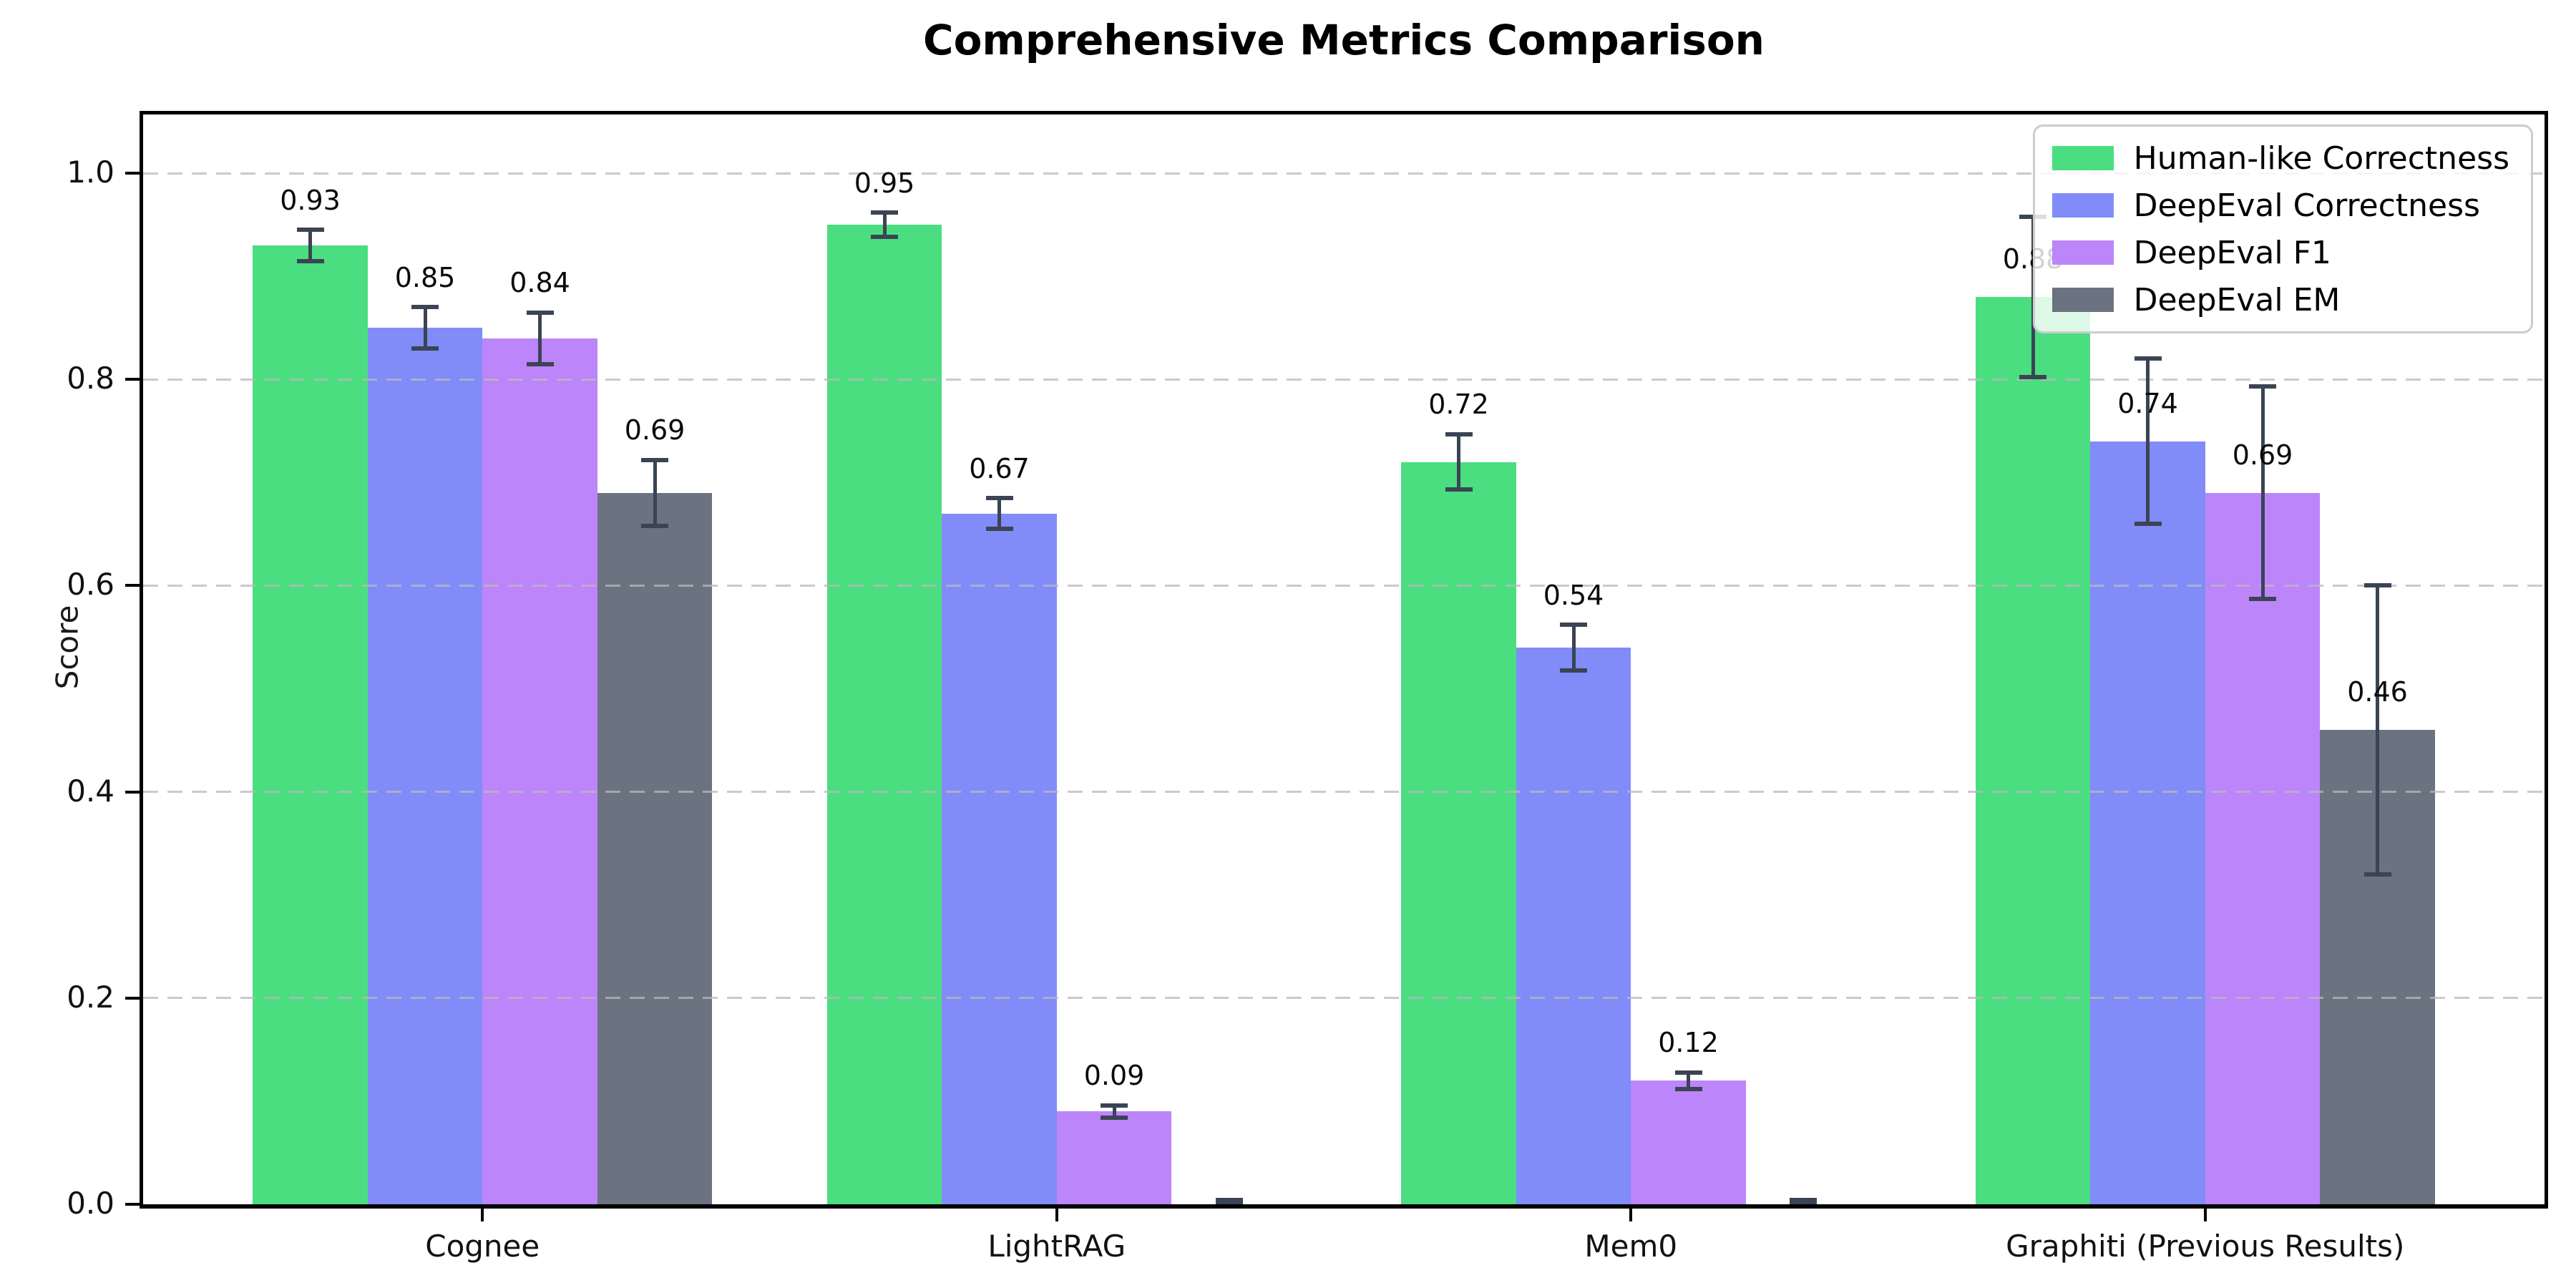 The height and width of the screenshot is (1288, 2576). What do you see at coordinates (141, 660) in the screenshot?
I see `plot-spine-left` at bounding box center [141, 660].